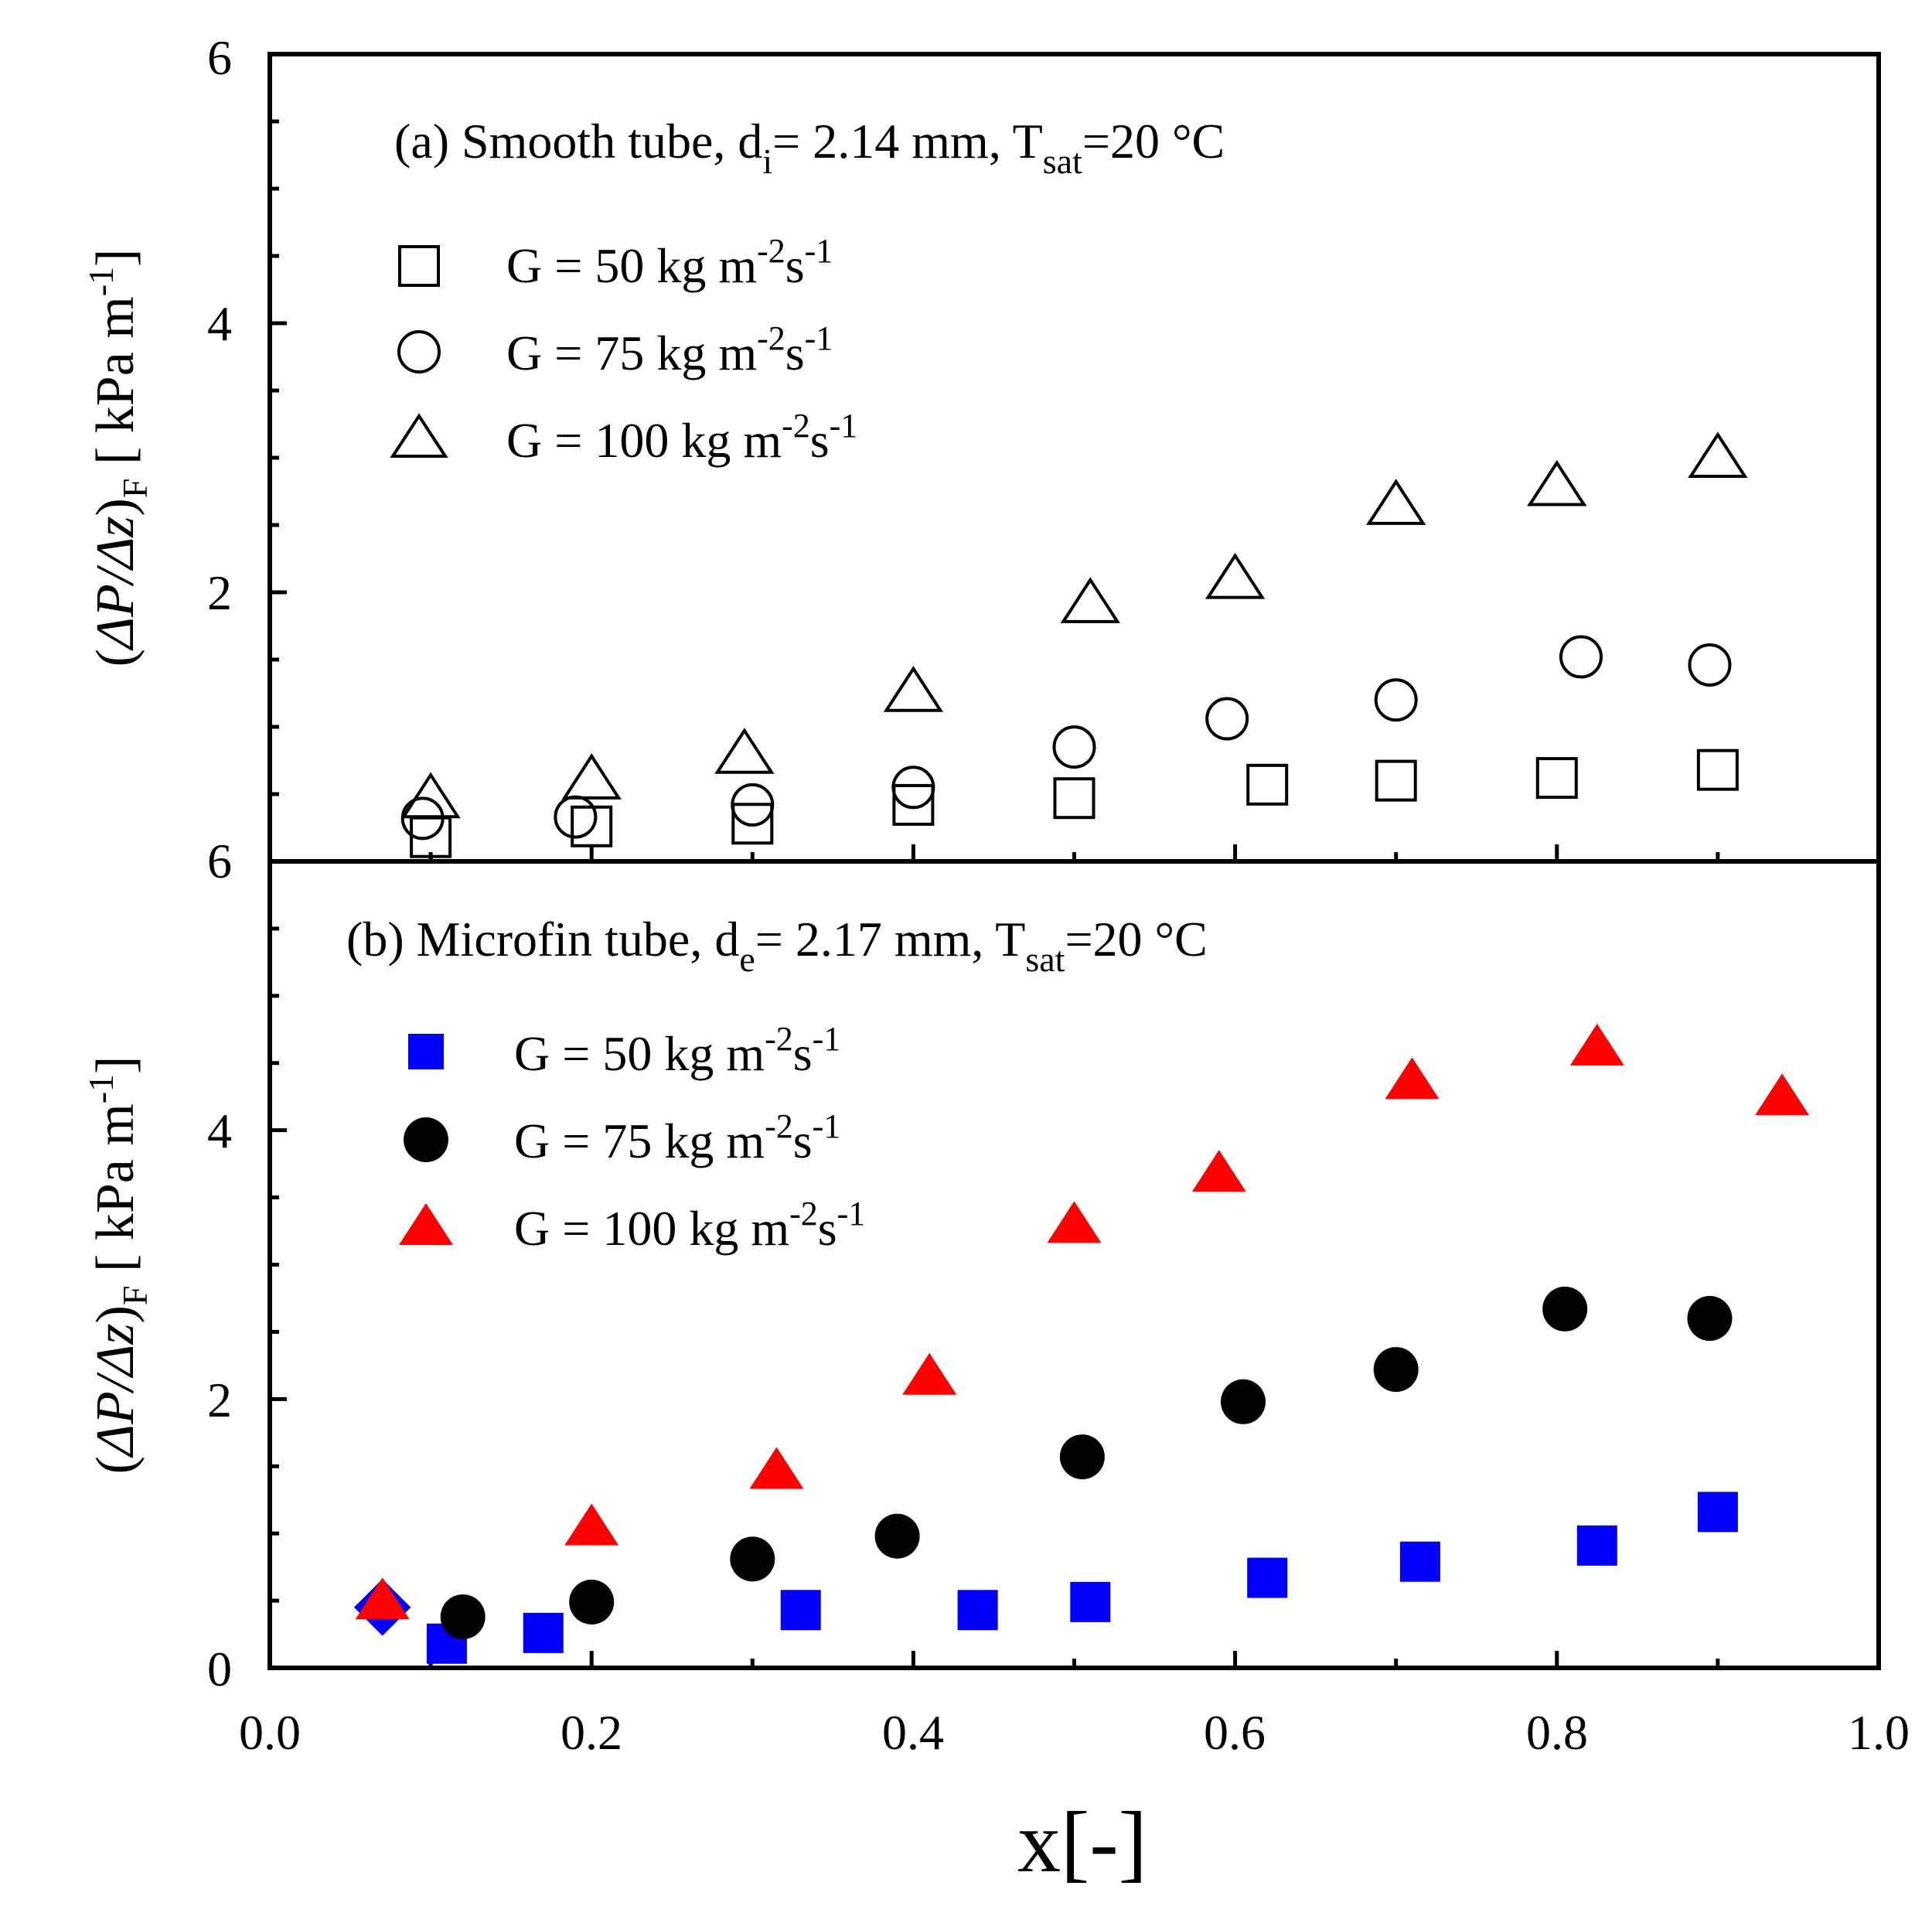 The height and width of the screenshot is (1913, 1932). Describe the element at coordinates (689, 1225) in the screenshot. I see `legend-b-item-100: G = 100 kg m-2s-1` at that location.